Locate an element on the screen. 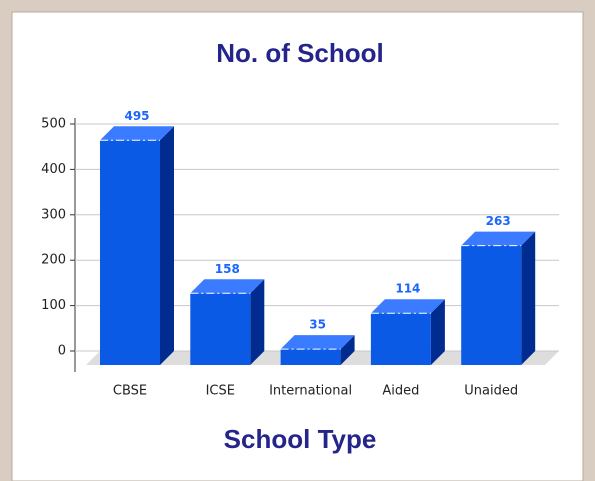 The width and height of the screenshot is (595, 481). value-label: 114 is located at coordinates (407, 289).